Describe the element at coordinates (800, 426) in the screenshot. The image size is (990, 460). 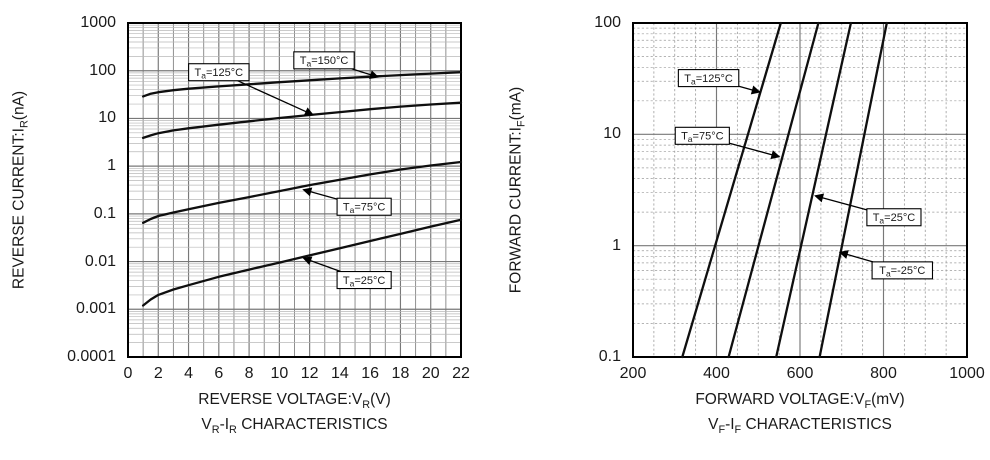
I see `chart-title: VF-IF CHARACTERISTICS` at that location.